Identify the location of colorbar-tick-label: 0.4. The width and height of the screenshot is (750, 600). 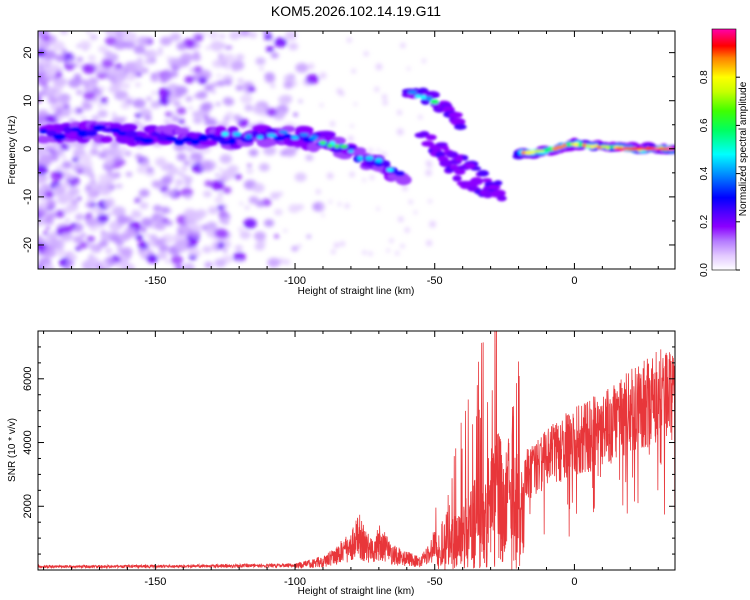
(704, 173).